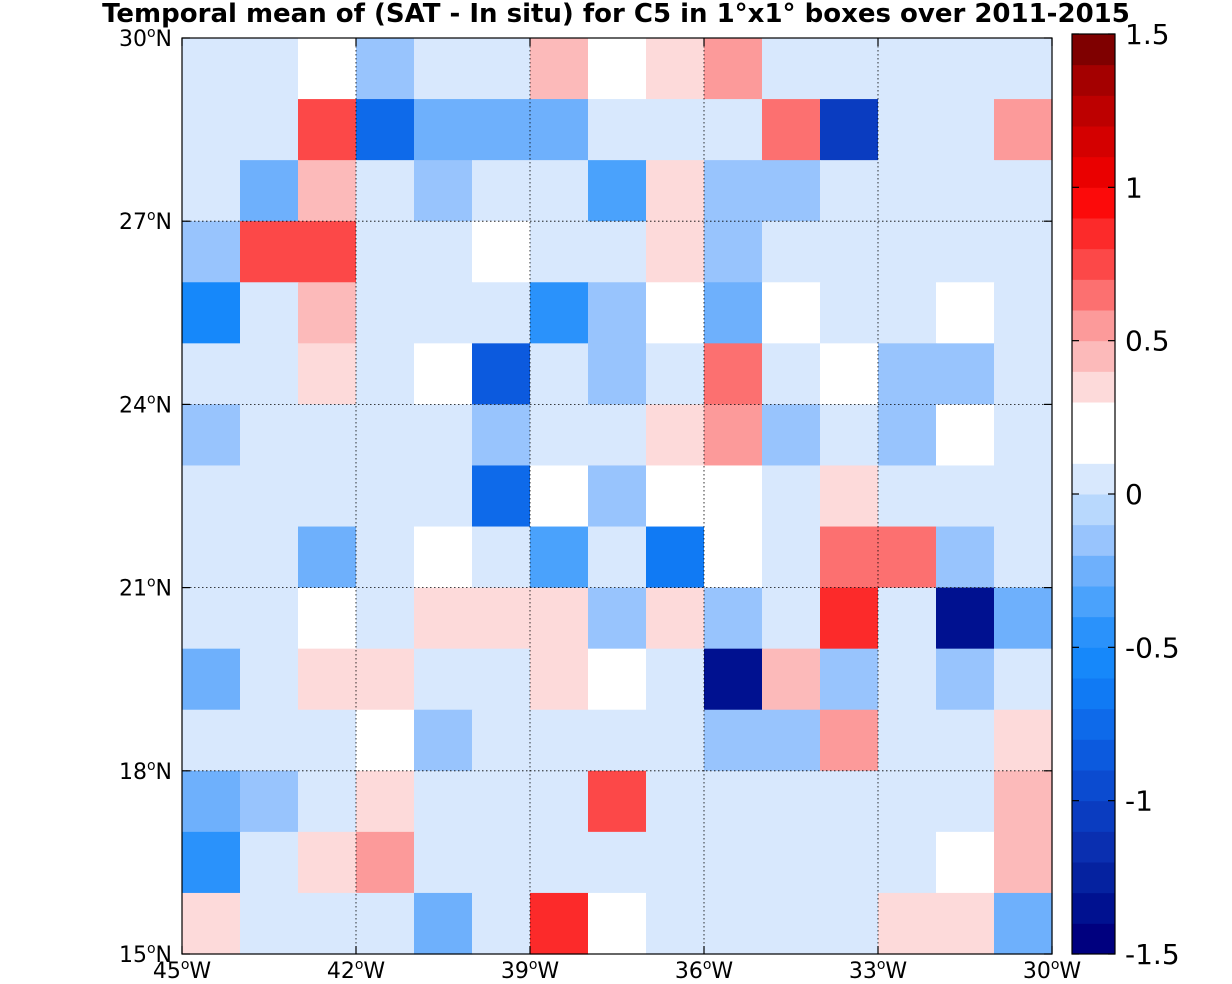 The image size is (1232, 984). What do you see at coordinates (1152, 954) in the screenshot?
I see `colorbar-tick-label: -1.5` at bounding box center [1152, 954].